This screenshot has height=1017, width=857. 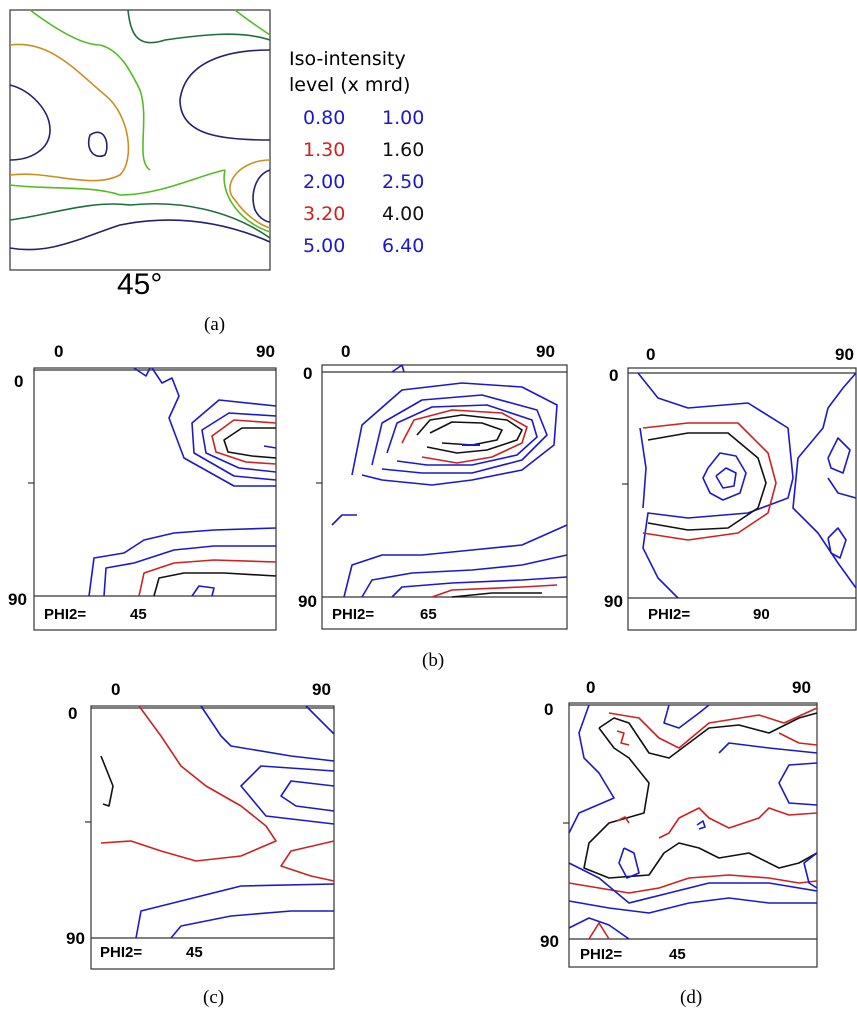 I want to click on legend-title-line2: level (x mrd), so click(x=350, y=85).